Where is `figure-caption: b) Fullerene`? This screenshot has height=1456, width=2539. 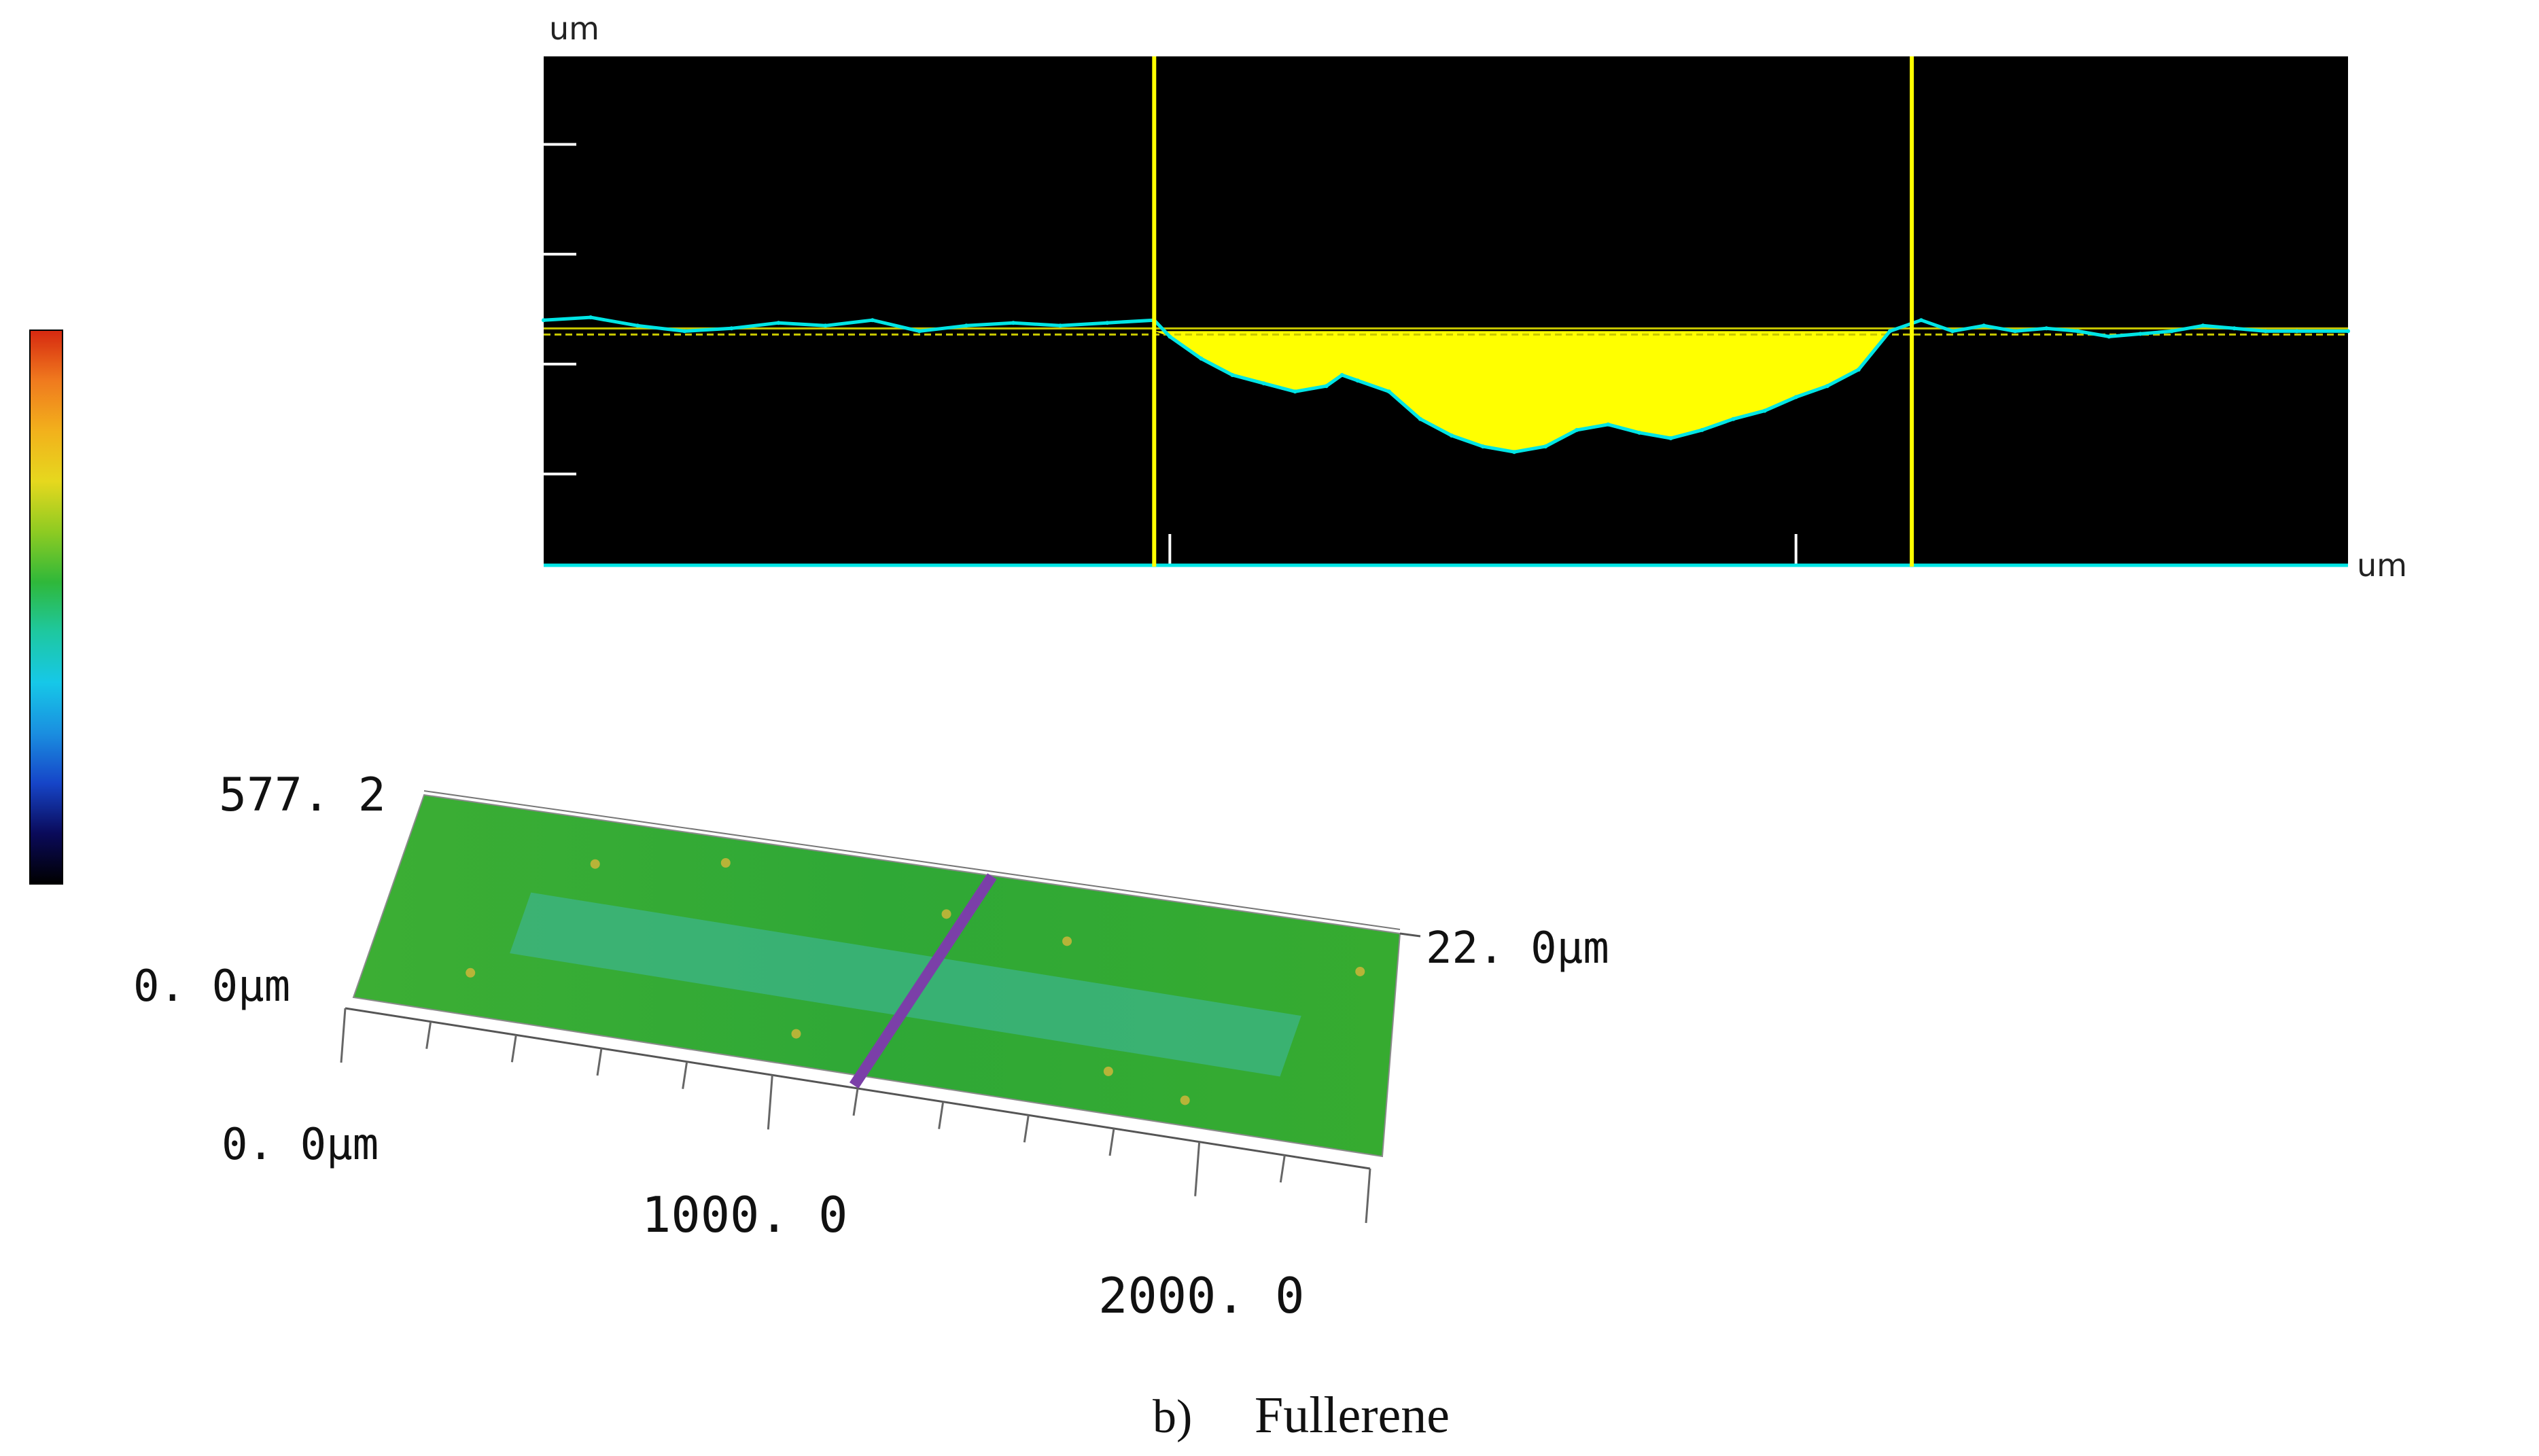 figure-caption: b) Fullerene is located at coordinates (1301, 1416).